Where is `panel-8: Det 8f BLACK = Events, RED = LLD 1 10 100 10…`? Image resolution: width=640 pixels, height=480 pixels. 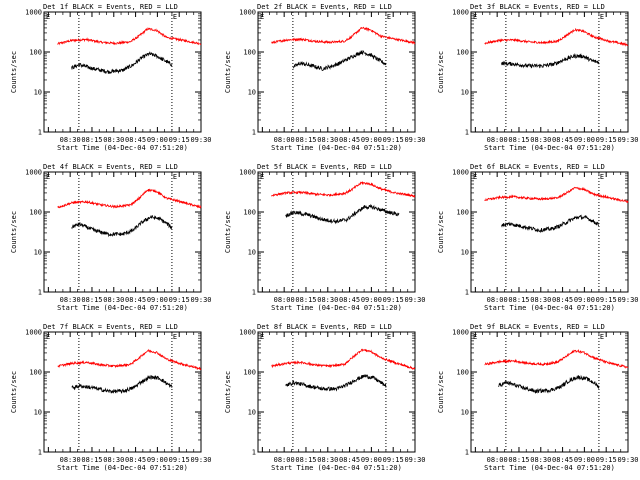 panel-8: Det 8f BLACK = Events, RED = LLD 1 10 100 10… is located at coordinates (325, 397).